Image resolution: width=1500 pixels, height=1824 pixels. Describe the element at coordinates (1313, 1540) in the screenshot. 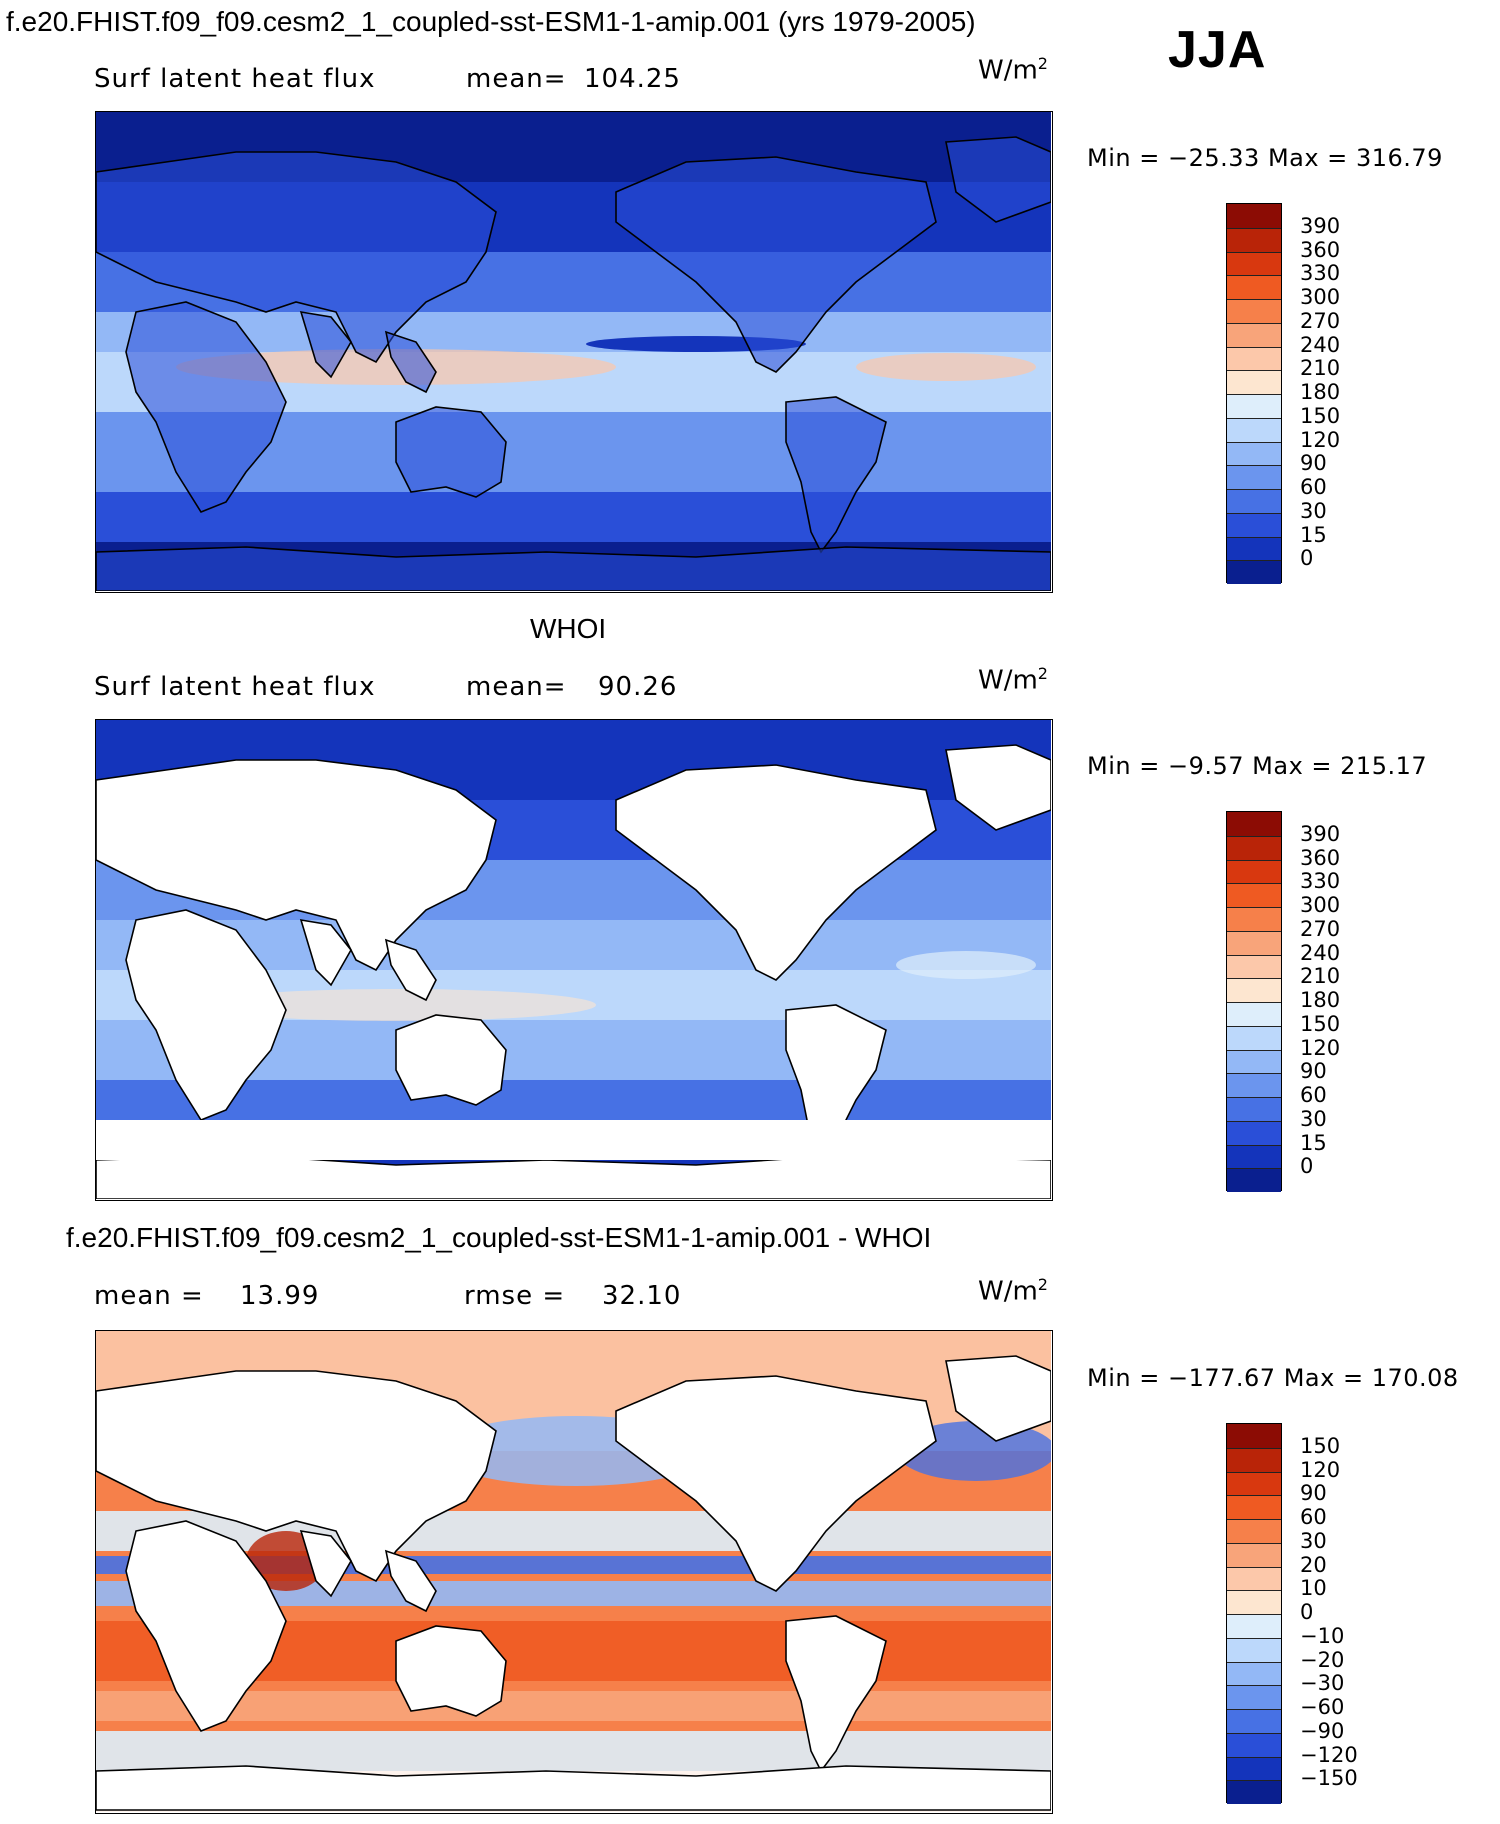

I see `colorbar-tick-label: 30` at that location.